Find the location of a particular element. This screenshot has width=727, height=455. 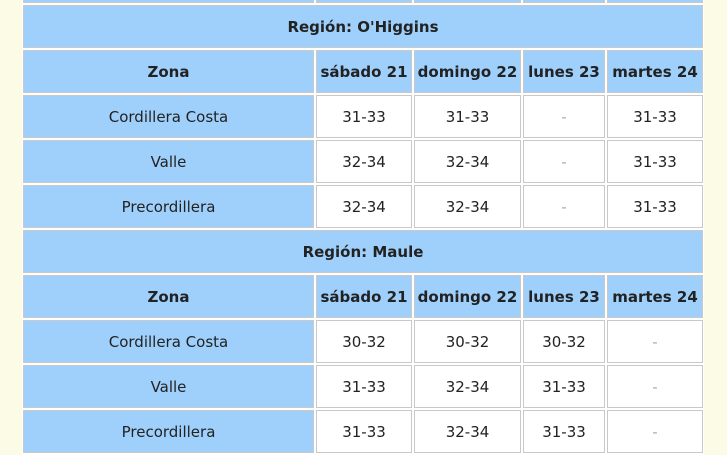

region-title: Región: Maule is located at coordinates (363, 251).